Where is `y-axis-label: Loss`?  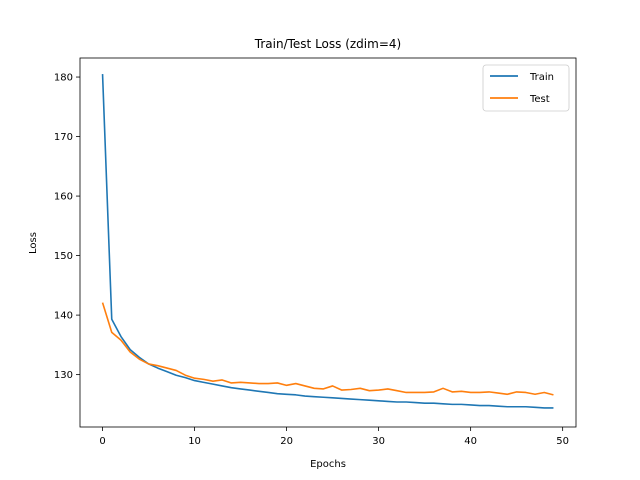 y-axis-label: Loss is located at coordinates (33, 243).